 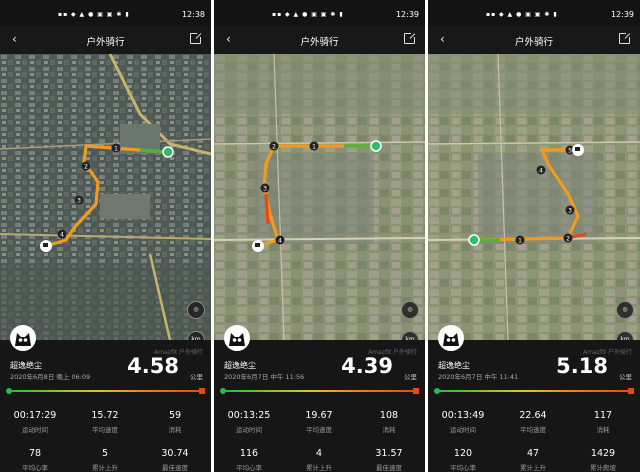 I want to click on stat-calories: 117 消耗, so click(x=603, y=422).